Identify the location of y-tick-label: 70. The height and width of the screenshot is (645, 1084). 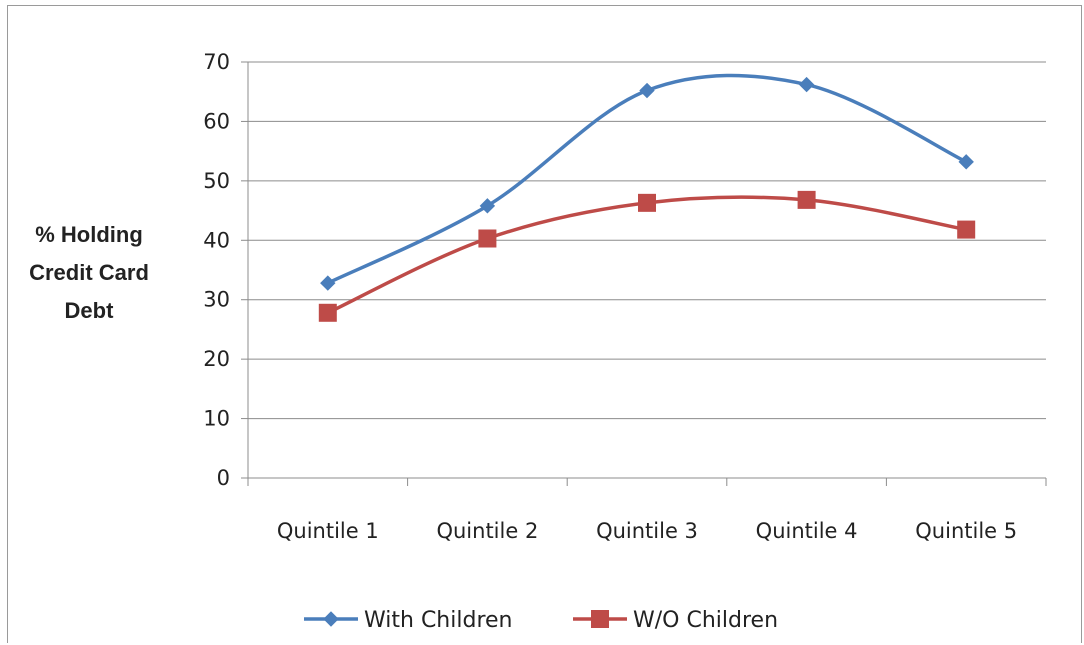
(216, 62).